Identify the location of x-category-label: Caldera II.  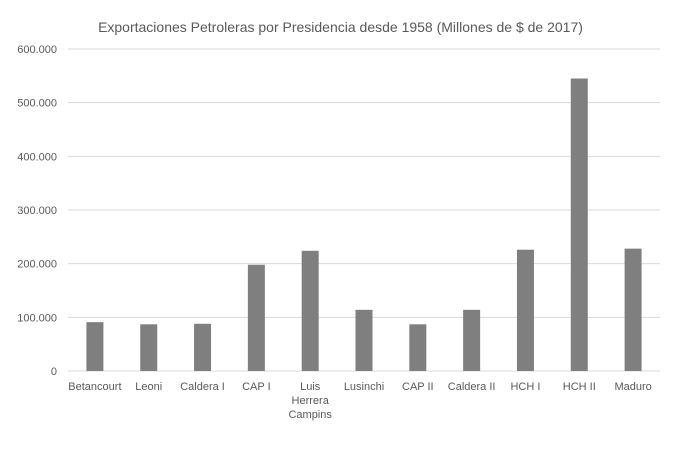
(472, 387).